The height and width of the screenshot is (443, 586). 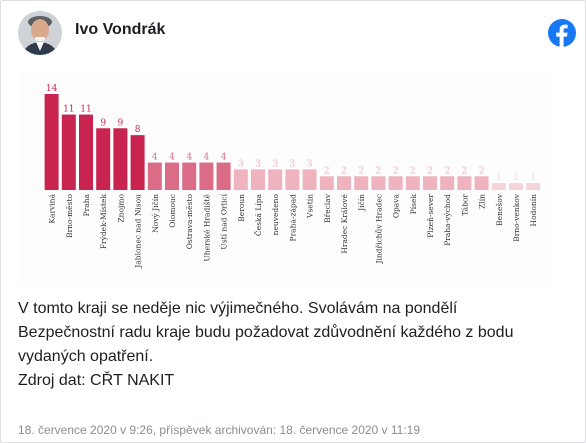 I want to click on chart-category-label: Olomouc, so click(x=172, y=211).